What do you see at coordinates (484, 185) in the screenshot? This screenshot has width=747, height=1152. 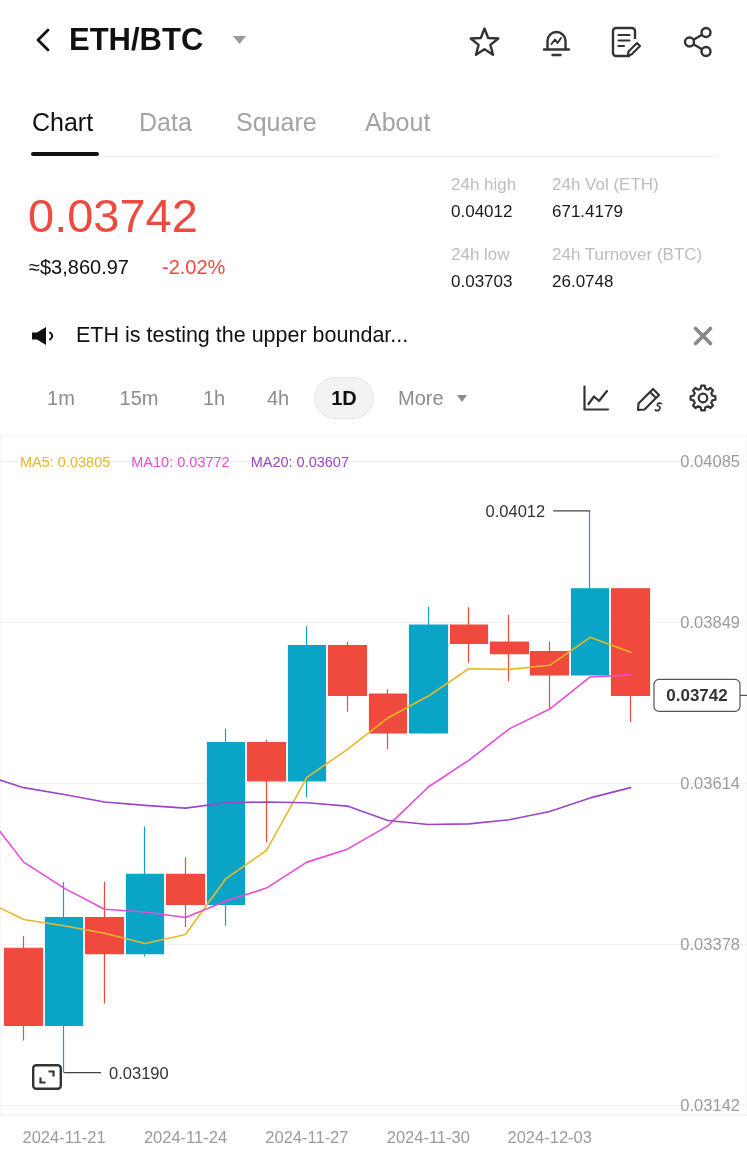 I see `text: 24h high` at bounding box center [484, 185].